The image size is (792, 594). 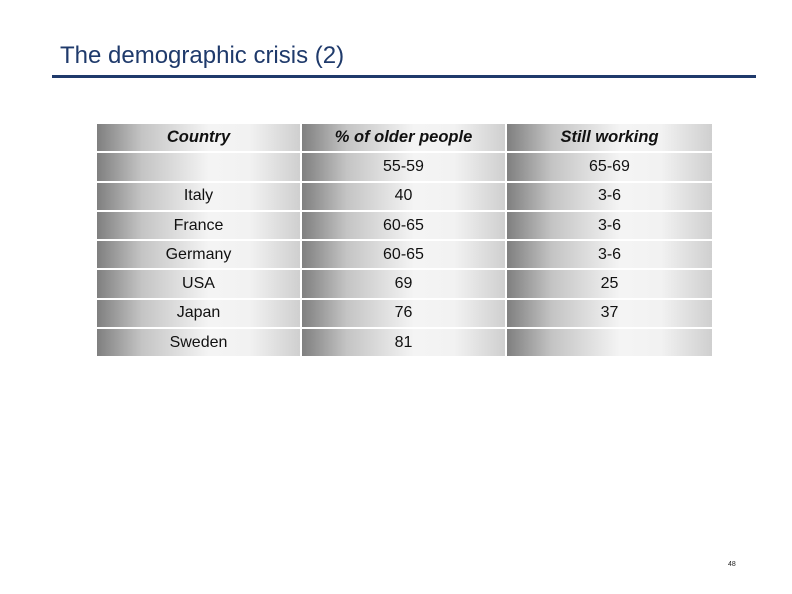 I want to click on header-older-people: % of older people, so click(x=403, y=138).